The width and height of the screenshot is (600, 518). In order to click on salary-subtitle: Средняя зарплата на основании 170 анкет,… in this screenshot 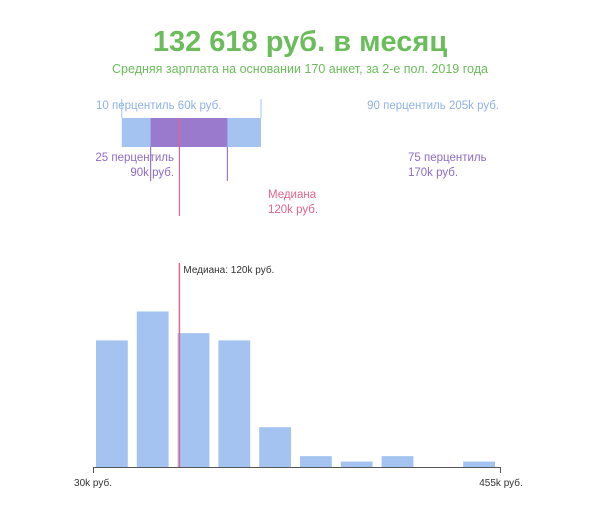, I will do `click(300, 69)`.